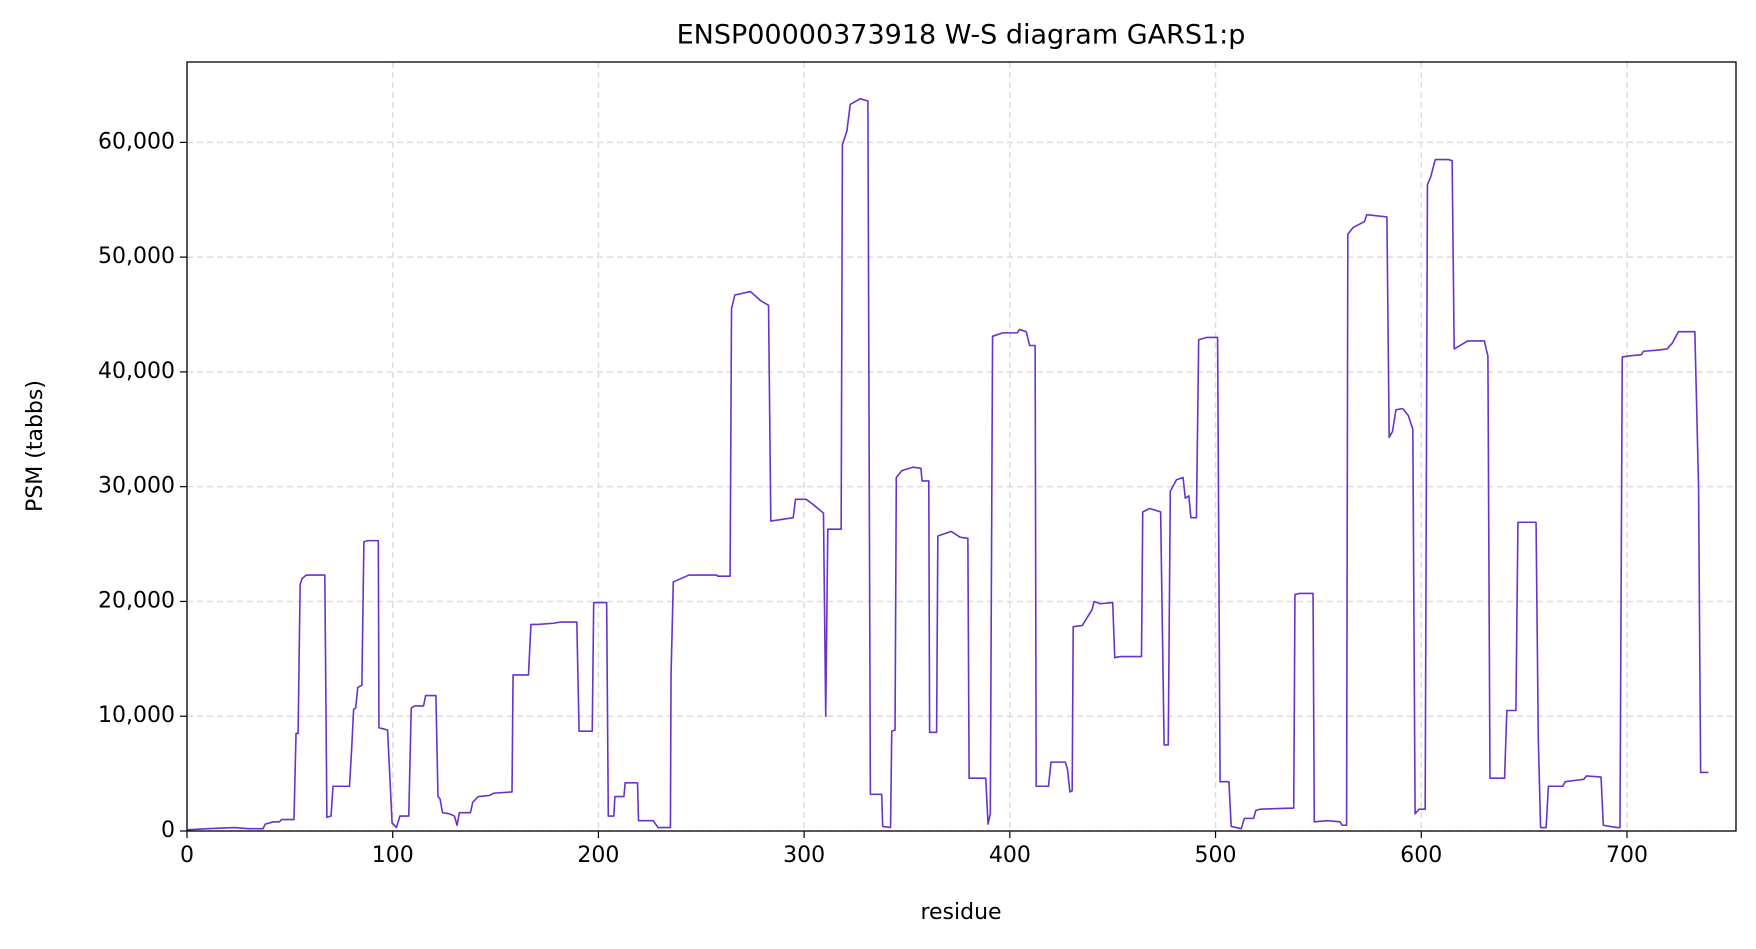  Describe the element at coordinates (136, 256) in the screenshot. I see `y-tick-label: 50,000` at that location.